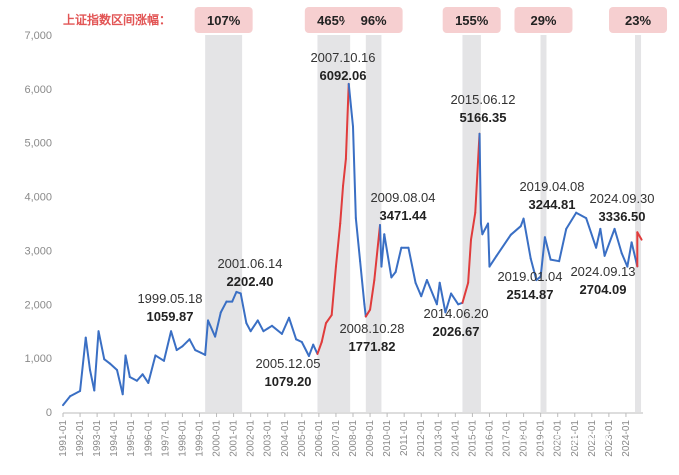 This screenshot has width=679, height=475. I want to click on x-tick-label: 1998-01, so click(182, 438).